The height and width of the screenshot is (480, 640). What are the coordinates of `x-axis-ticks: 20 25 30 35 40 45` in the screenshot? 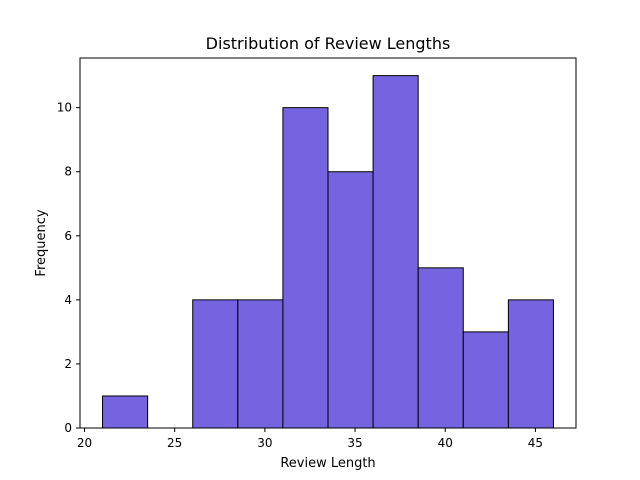 It's located at (310, 439).